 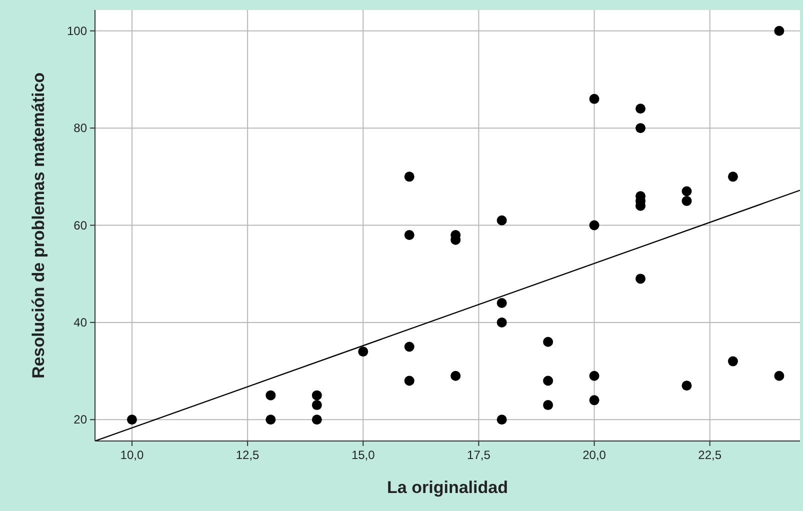 I want to click on x-tick-label: 20,0, so click(x=594, y=455).